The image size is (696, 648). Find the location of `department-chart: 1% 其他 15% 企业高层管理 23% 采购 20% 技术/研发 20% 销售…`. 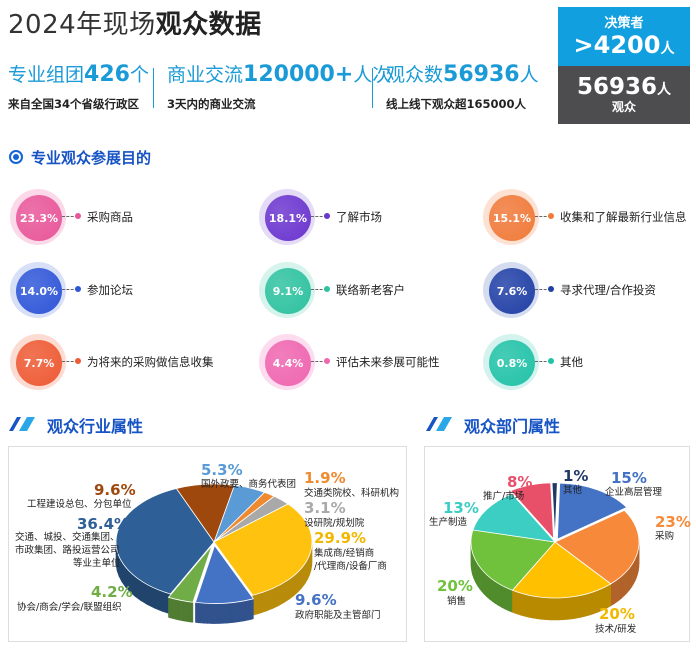

department-chart: 1% 其他 15% 企业高层管理 23% 采购 20% 技术/研发 20% 销售… is located at coordinates (557, 544).